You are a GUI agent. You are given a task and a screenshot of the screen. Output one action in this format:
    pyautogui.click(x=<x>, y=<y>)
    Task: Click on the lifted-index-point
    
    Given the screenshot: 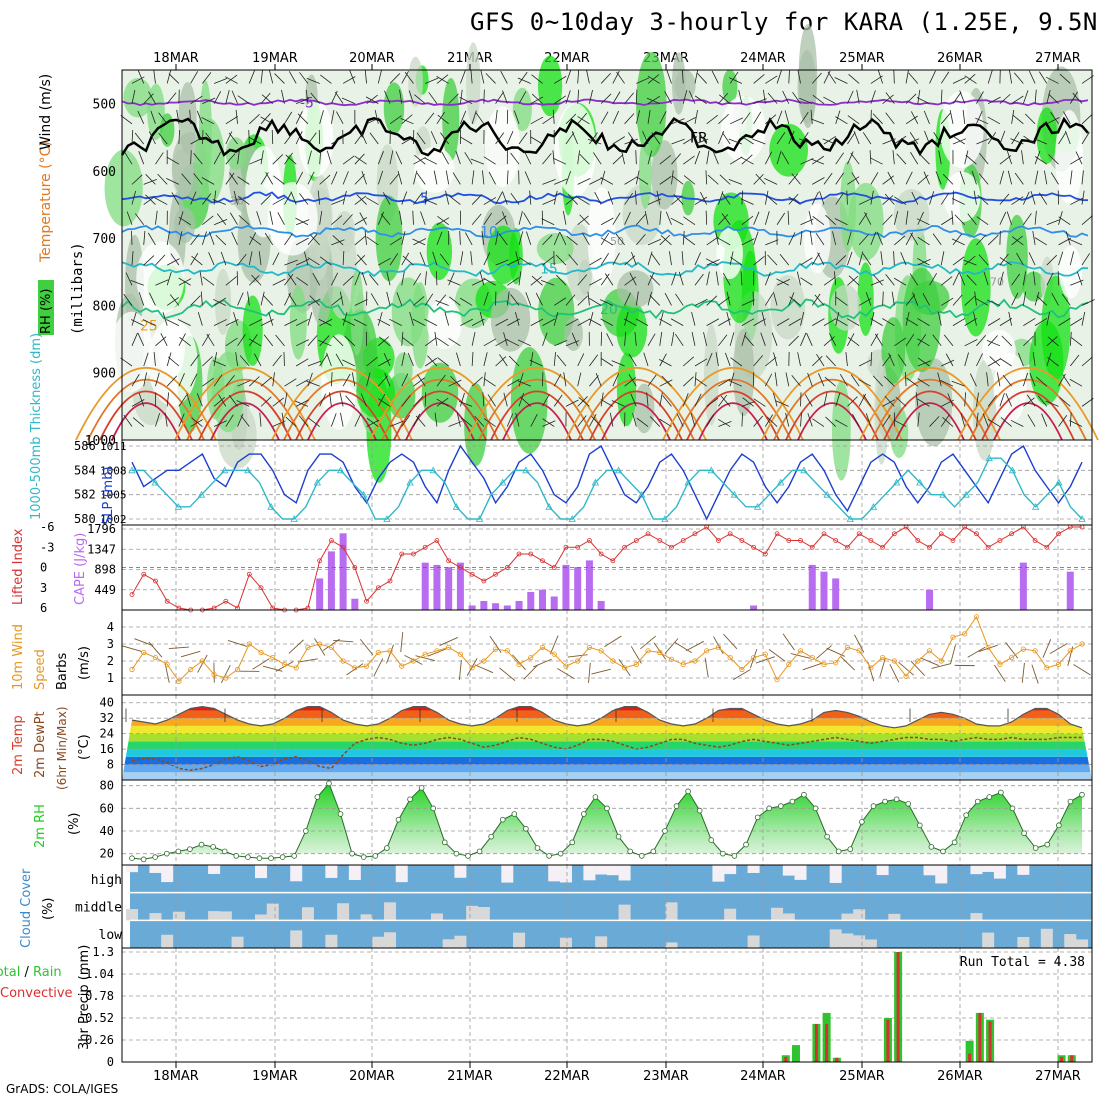 What is the action you would take?
    pyautogui.click(x=413, y=554)
    